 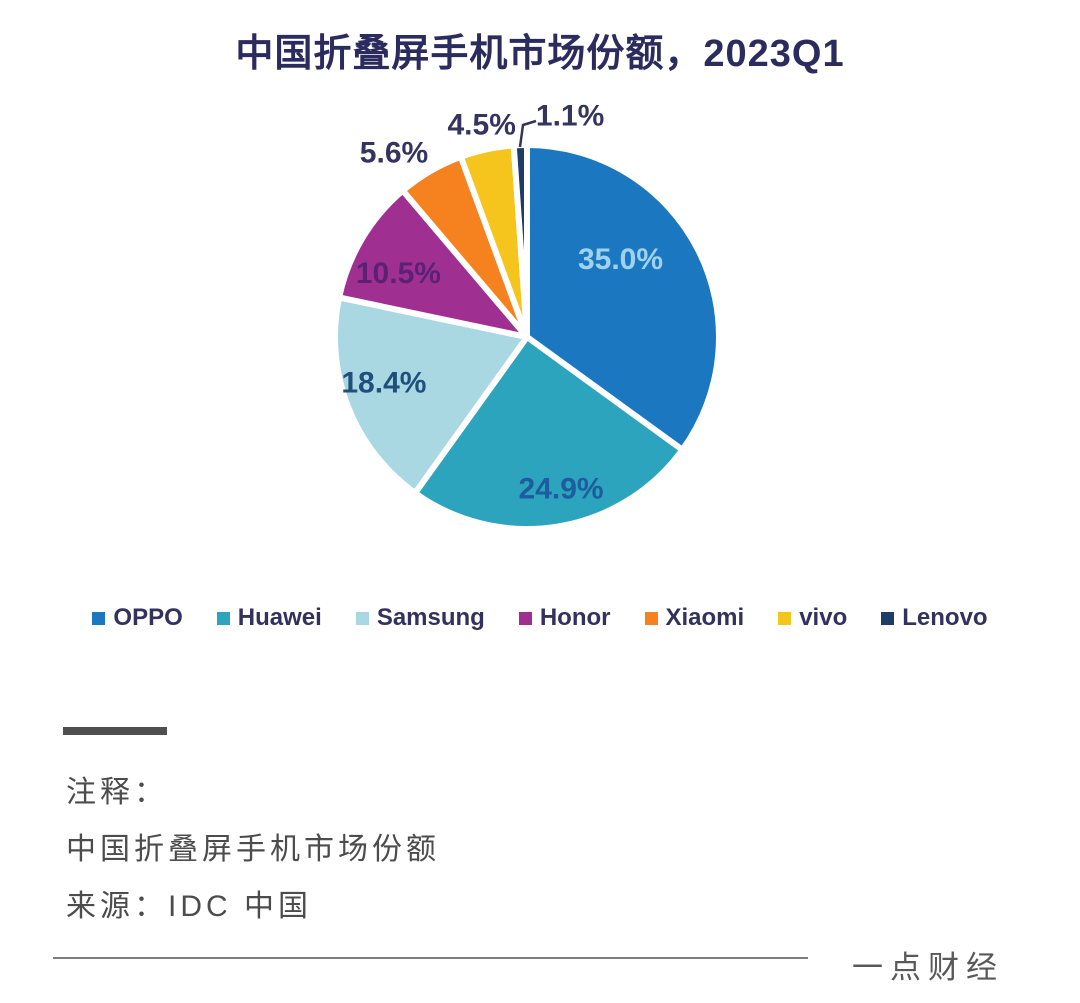 What do you see at coordinates (394, 152) in the screenshot?
I see `pie-label-xiaomi: 5.6%` at bounding box center [394, 152].